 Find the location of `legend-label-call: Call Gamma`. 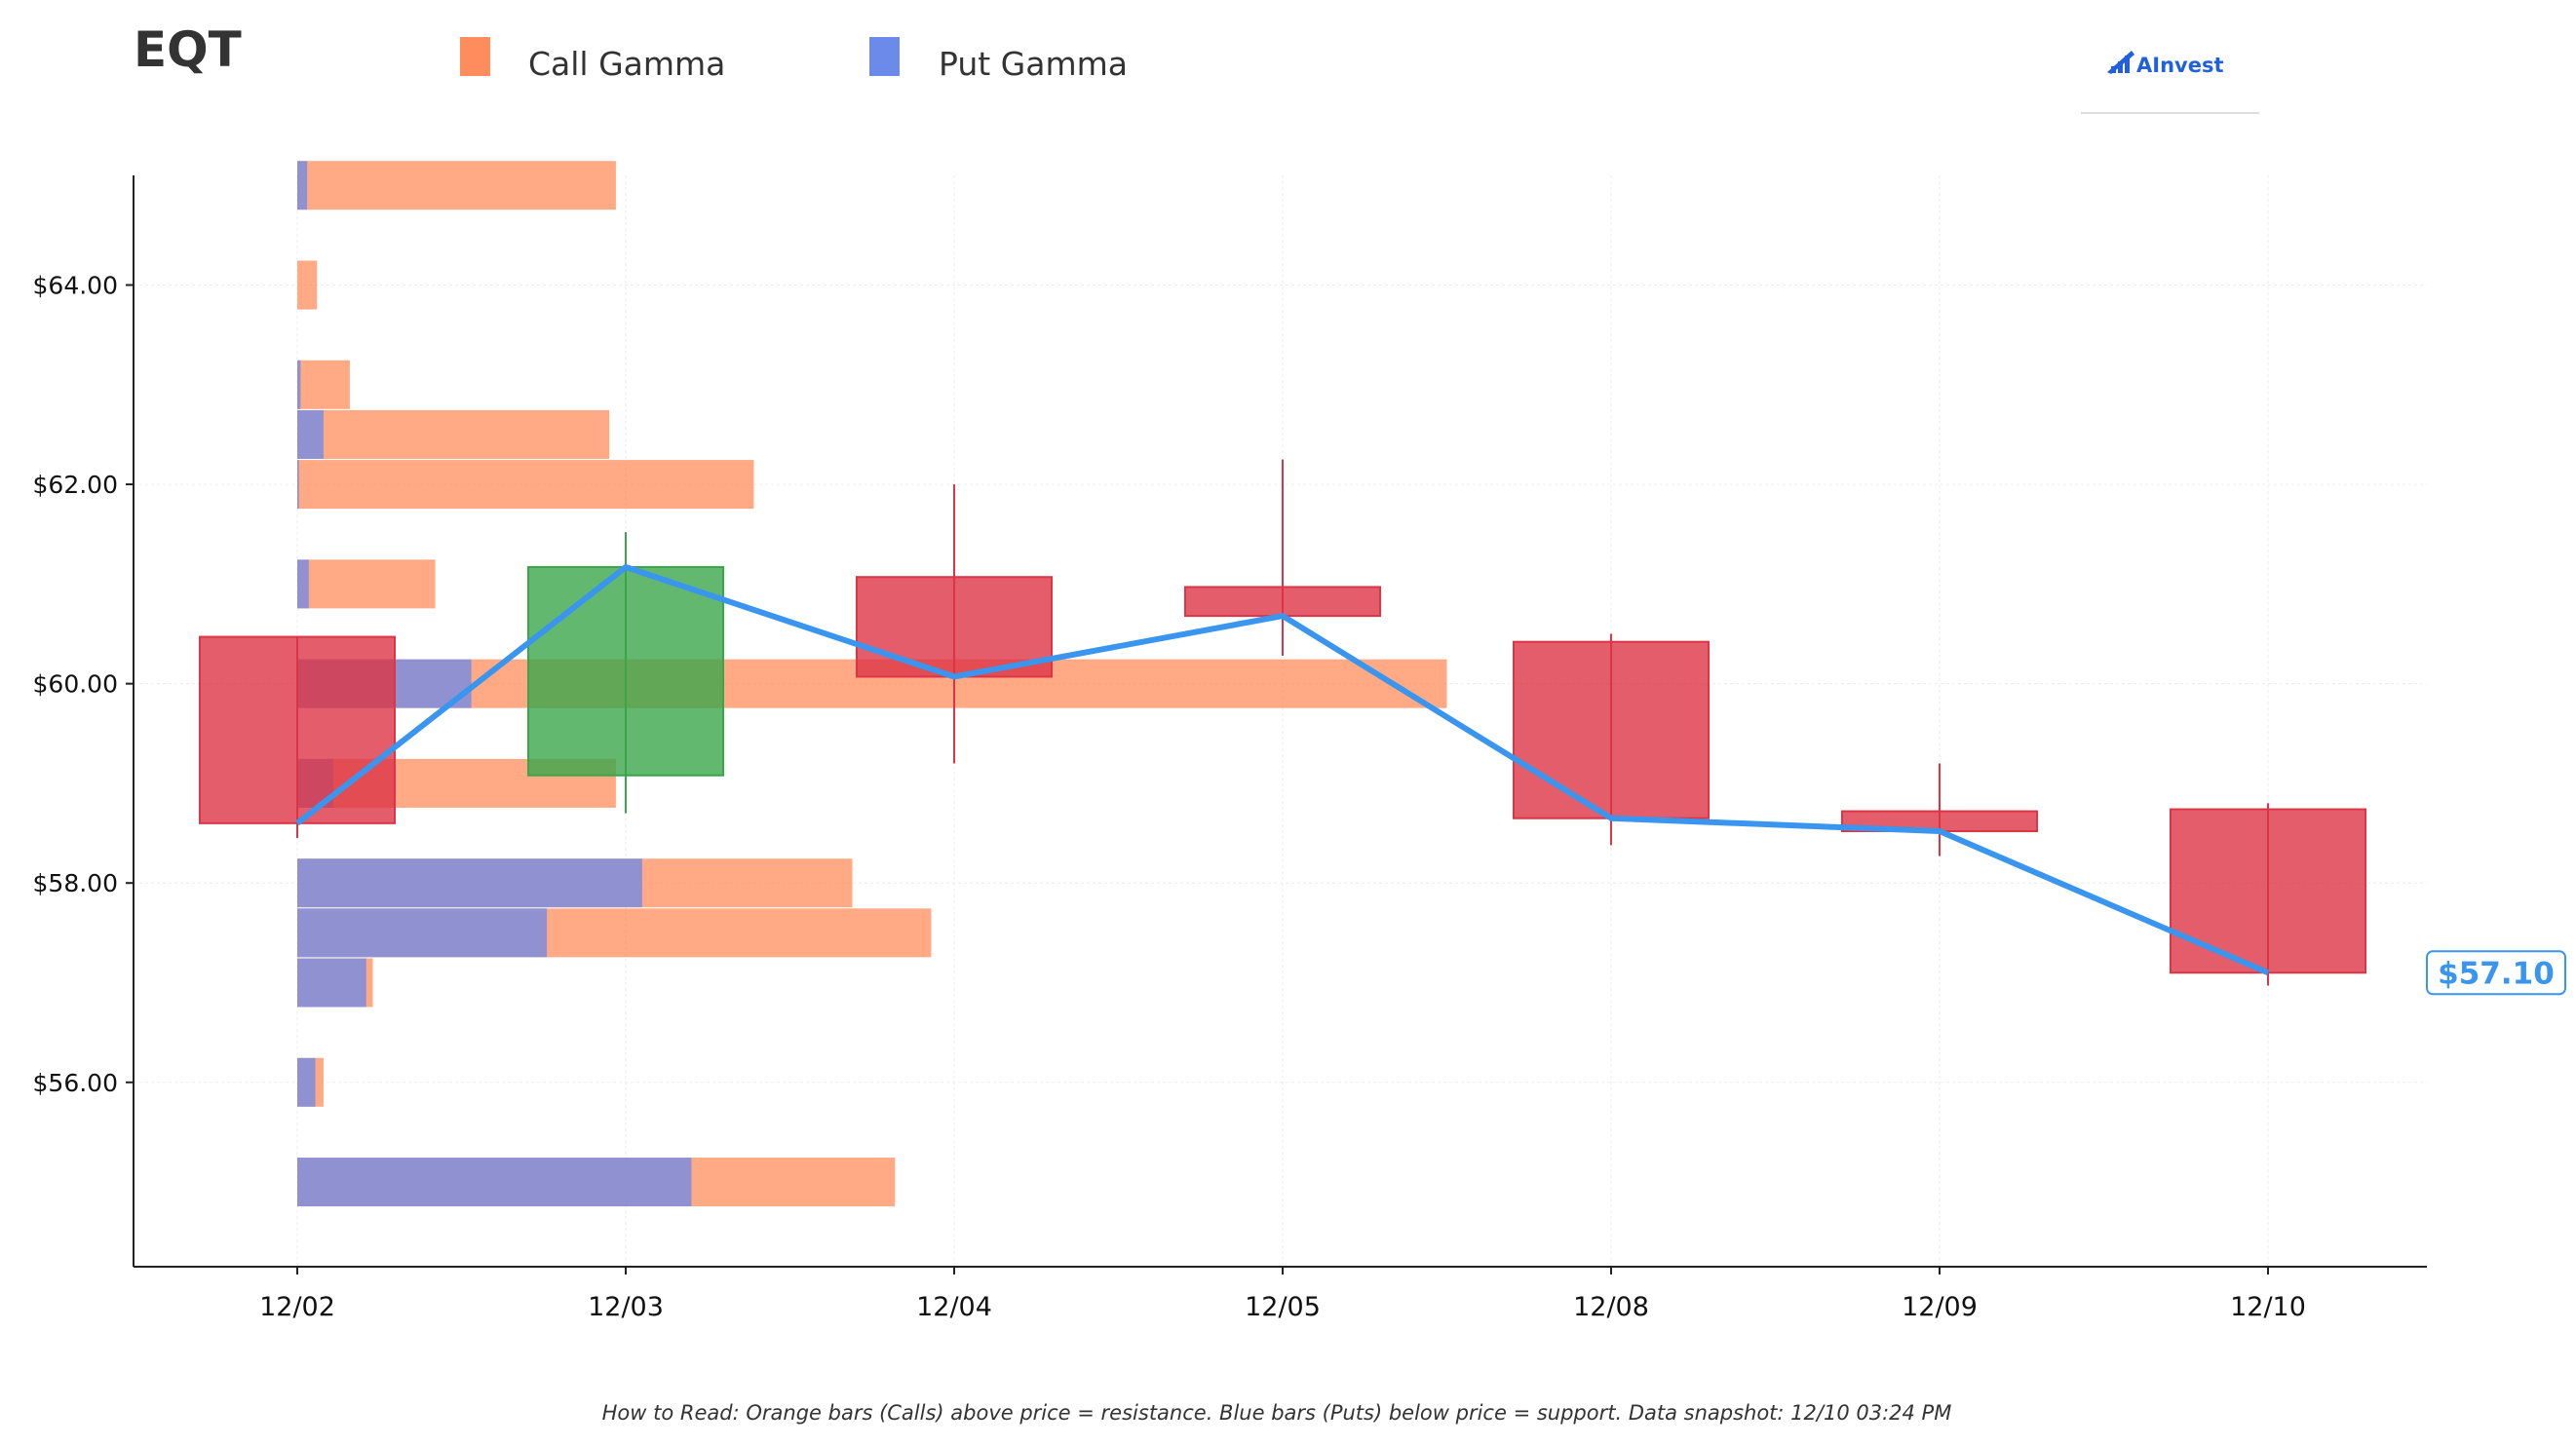

legend-label-call: Call Gamma is located at coordinates (626, 64).